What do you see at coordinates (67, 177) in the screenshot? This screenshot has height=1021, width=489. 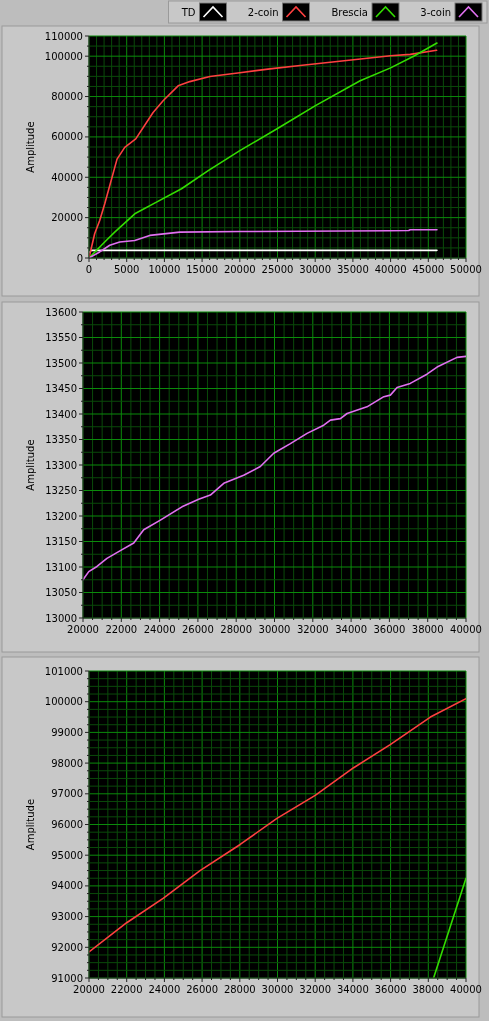 I see `y-tick-label: 40000` at bounding box center [67, 177].